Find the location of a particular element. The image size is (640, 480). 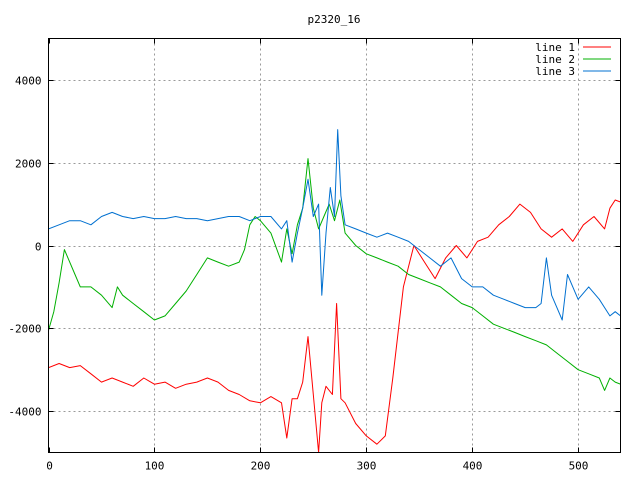

x-tick-label: 400 is located at coordinates (473, 466).